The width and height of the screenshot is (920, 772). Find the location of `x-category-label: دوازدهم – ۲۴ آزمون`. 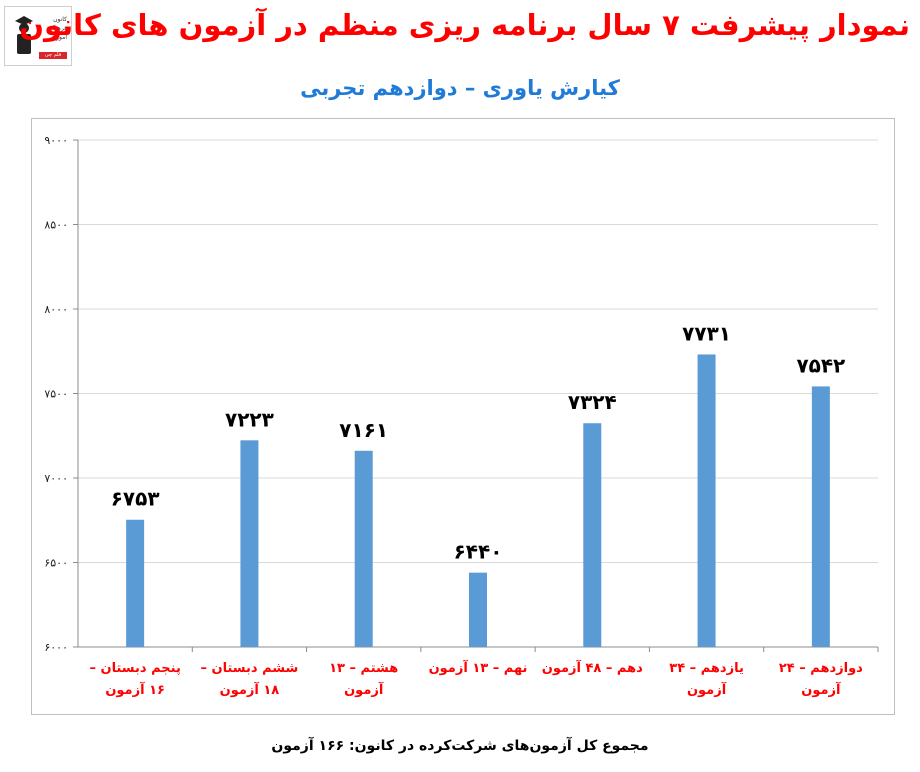

x-category-label: دوازدهم – ۲۴ آزمون is located at coordinates (820, 679).